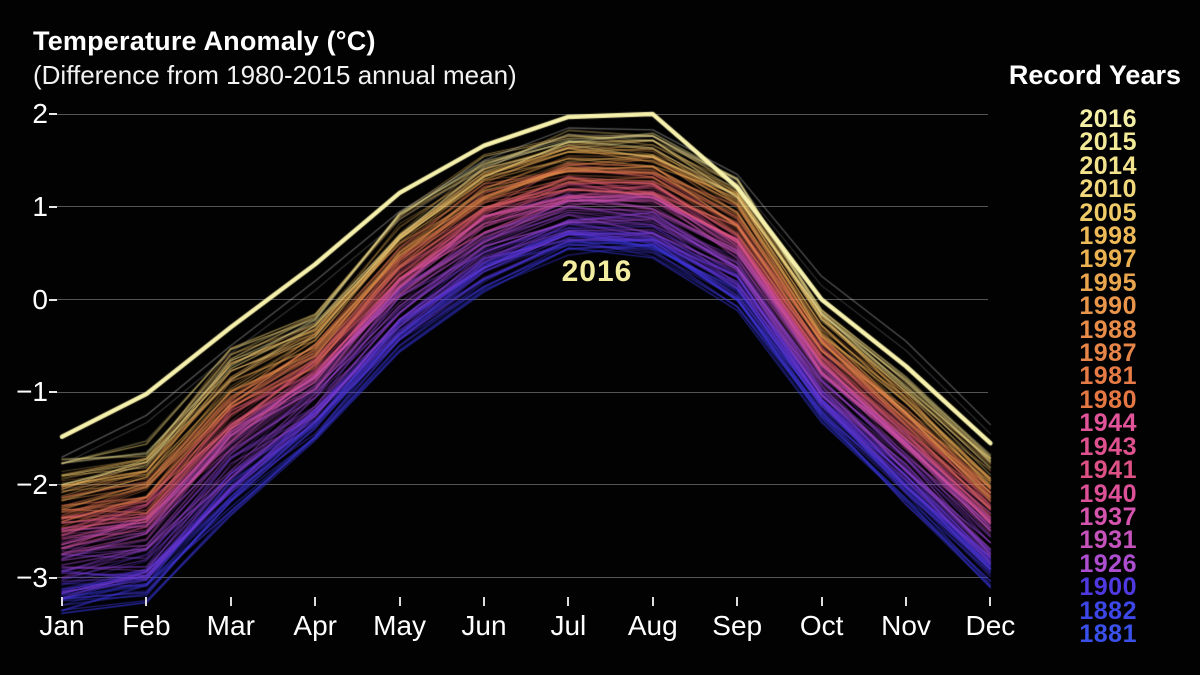  What do you see at coordinates (40, 114) in the screenshot?
I see `y-tick-label: 2` at bounding box center [40, 114].